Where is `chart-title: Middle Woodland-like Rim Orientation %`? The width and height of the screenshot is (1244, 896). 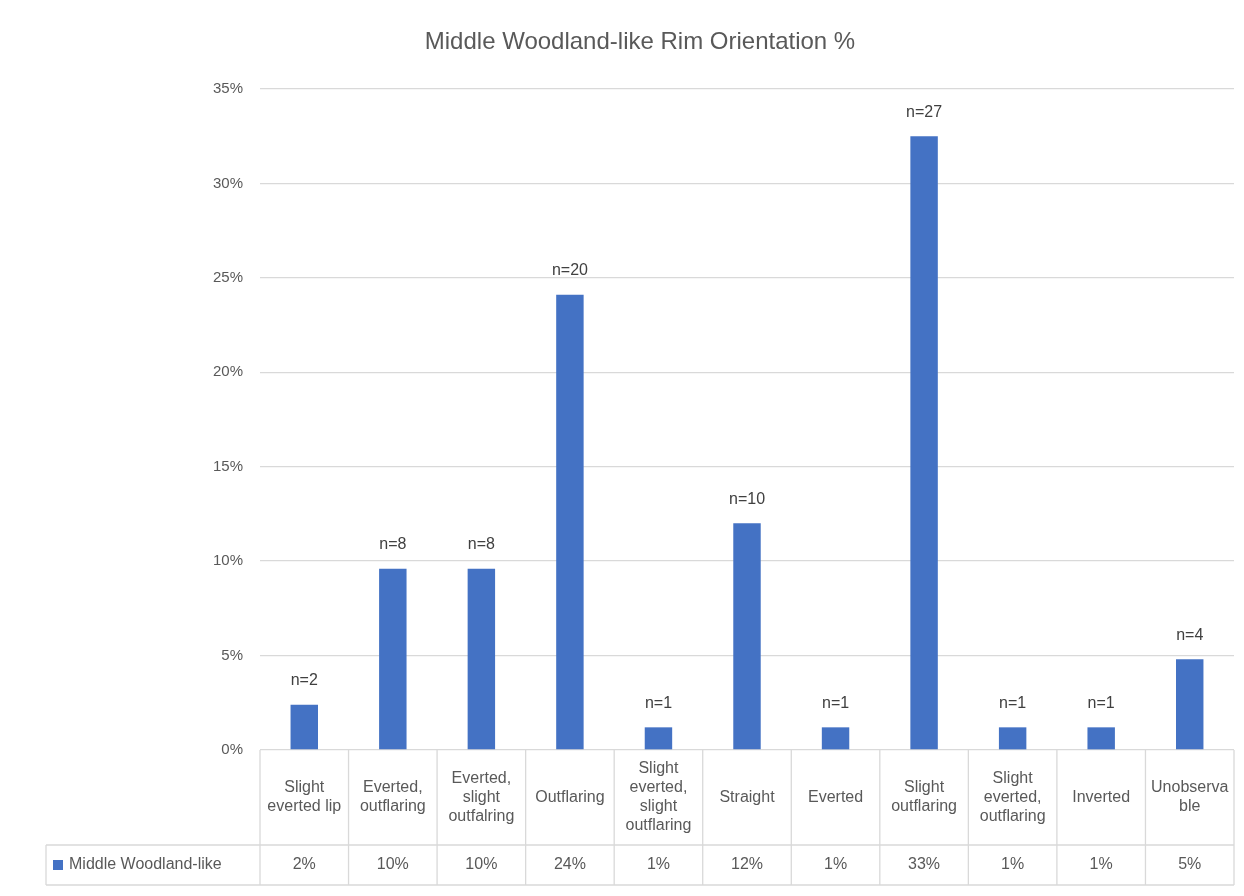
chart-title: Middle Woodland-like Rim Orientation % is located at coordinates (640, 40).